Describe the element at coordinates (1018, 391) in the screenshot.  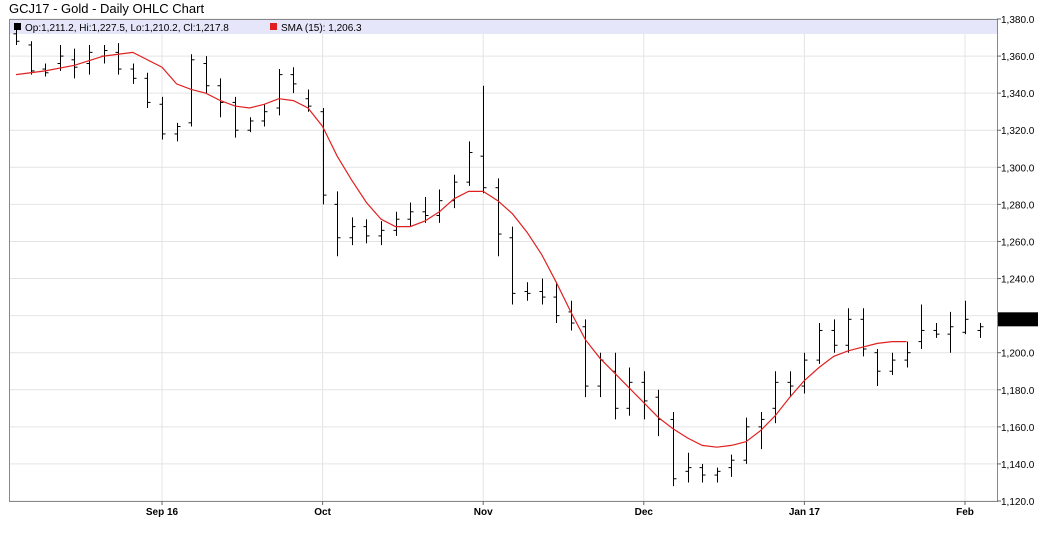
I see `y-tick-label: 1,180.0` at that location.